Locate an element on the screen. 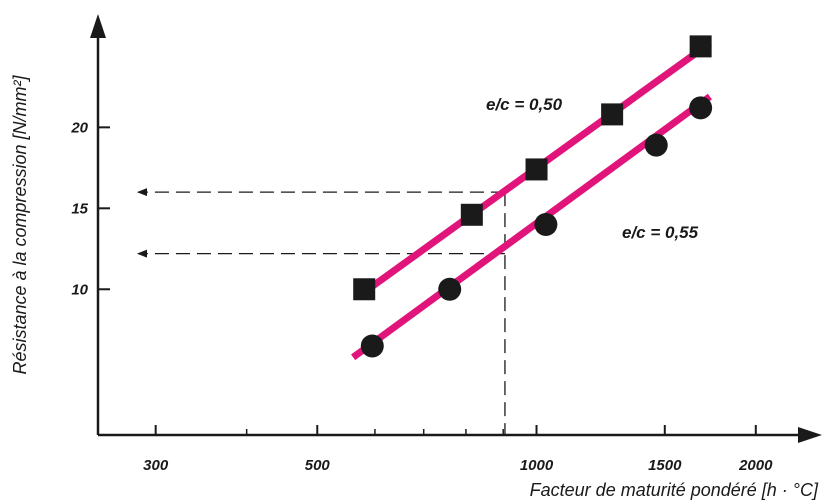 This screenshot has width=824, height=504. circle-marker-s1-p4 is located at coordinates (701, 108).